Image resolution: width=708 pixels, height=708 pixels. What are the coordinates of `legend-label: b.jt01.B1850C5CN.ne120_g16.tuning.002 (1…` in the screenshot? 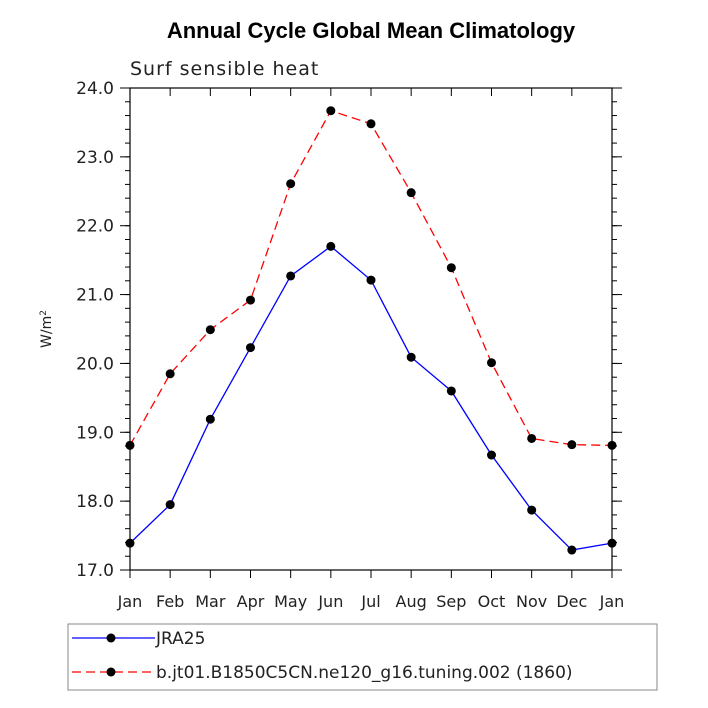 It's located at (364, 673).